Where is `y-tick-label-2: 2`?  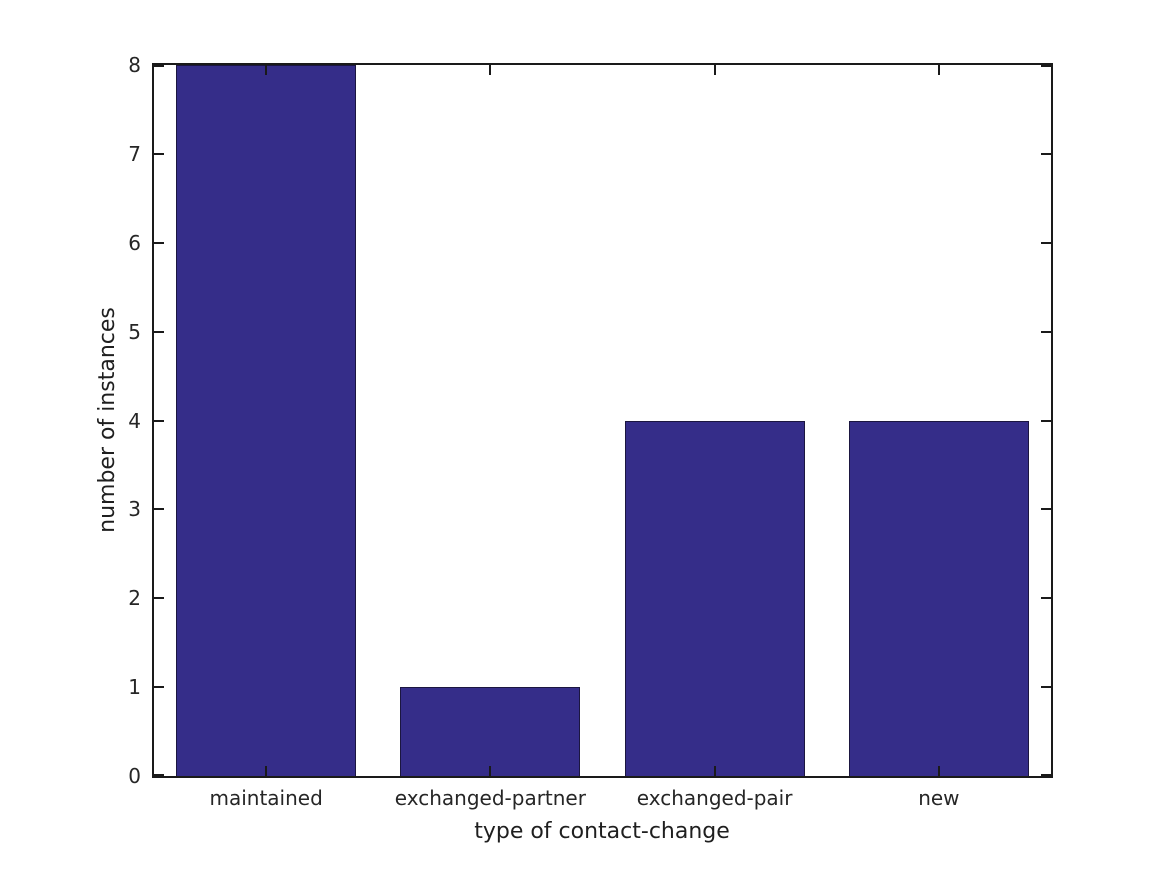
y-tick-label-2: 2 is located at coordinates (134, 598).